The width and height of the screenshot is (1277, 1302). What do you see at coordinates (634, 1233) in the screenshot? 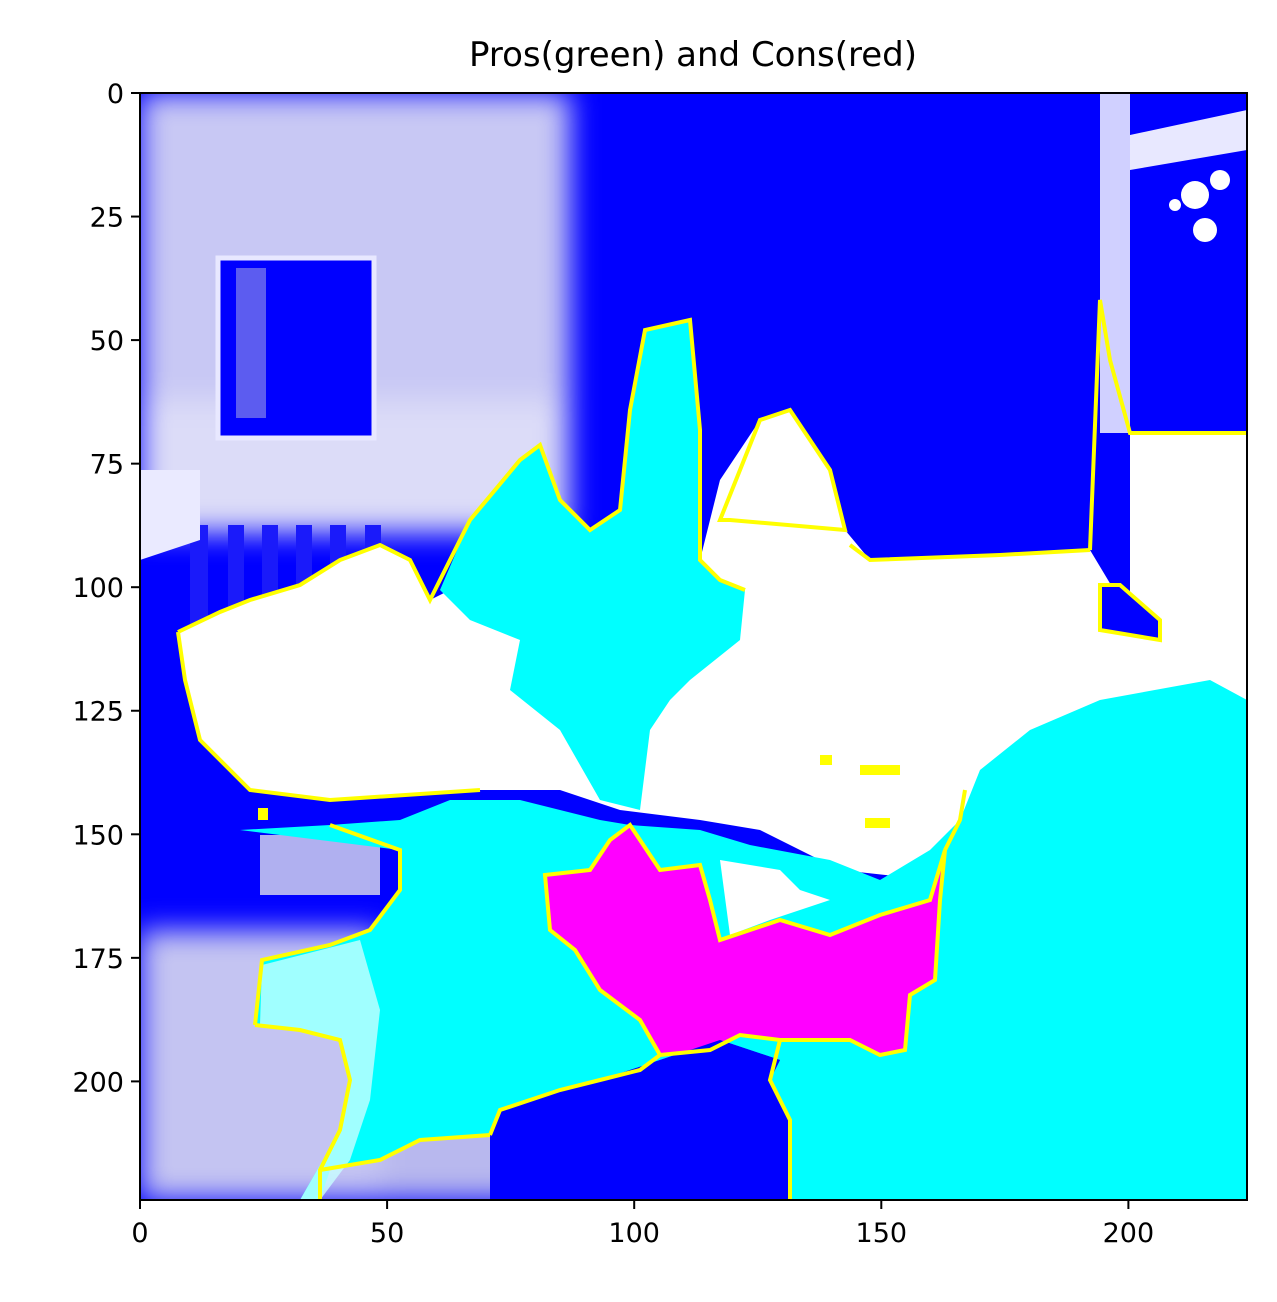
I see `x-tick-label: 100` at bounding box center [634, 1233].